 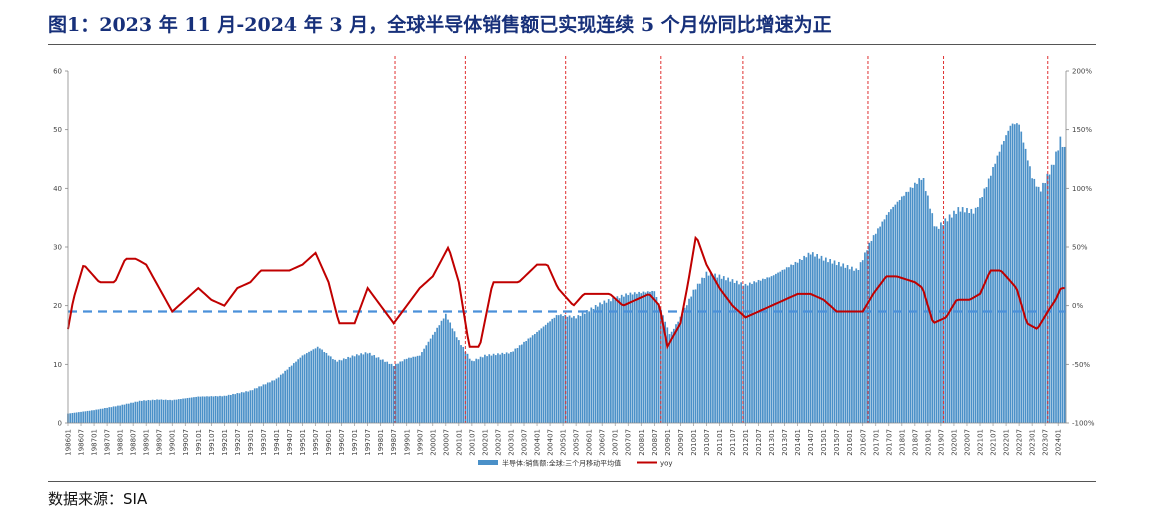 What do you see at coordinates (1077, 306) in the screenshot?
I see `right-tick-label: 0%` at bounding box center [1077, 306].